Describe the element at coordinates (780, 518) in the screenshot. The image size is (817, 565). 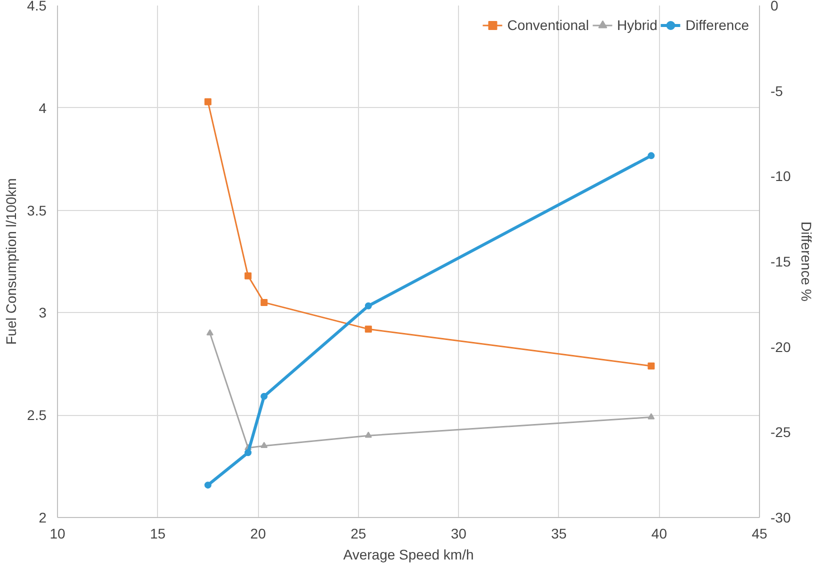
I see `y2-tick-label: -30` at that location.